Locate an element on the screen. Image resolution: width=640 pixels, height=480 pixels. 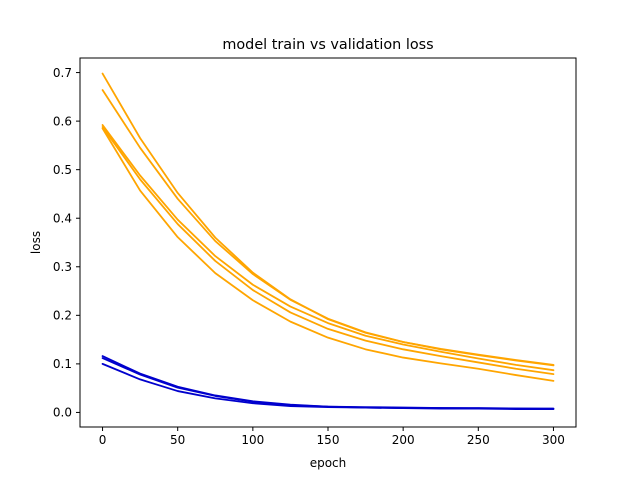
y-axis-ticks: 0.0 0.1 0.2 0.3 0.4 0.5 0.6 0.7 is located at coordinates (66, 243).